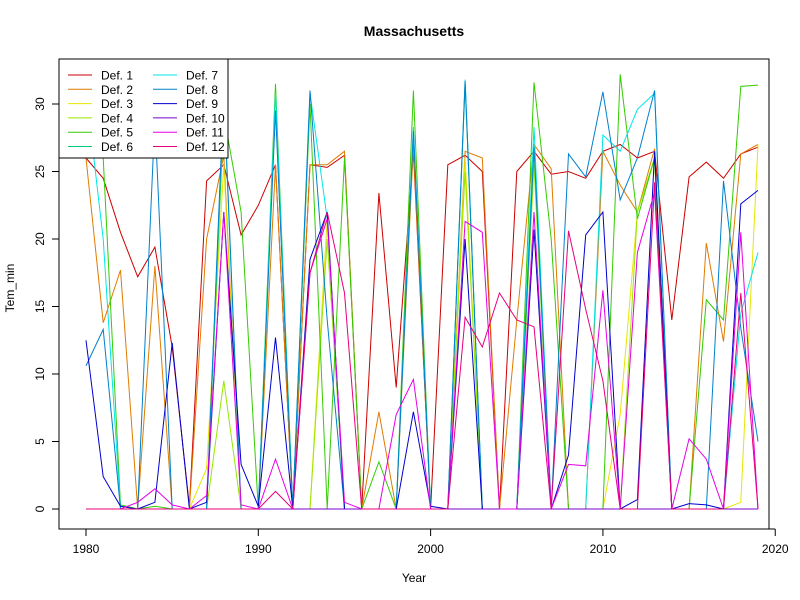  I want to click on legend-label: Def. 6, so click(117, 147).